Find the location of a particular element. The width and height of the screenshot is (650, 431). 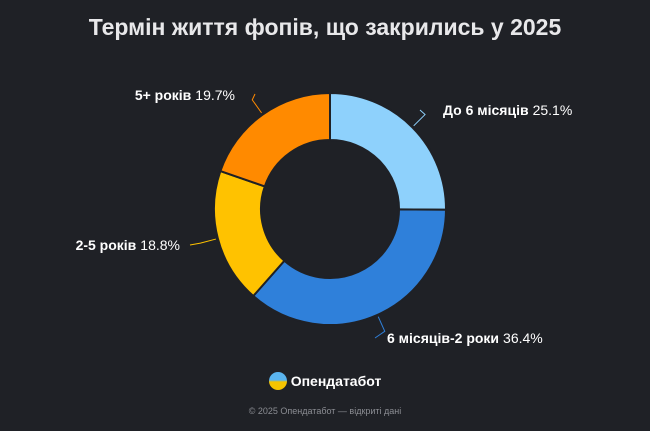

label-1: 6 місяців-2 роки 36.4% is located at coordinates (465, 338).